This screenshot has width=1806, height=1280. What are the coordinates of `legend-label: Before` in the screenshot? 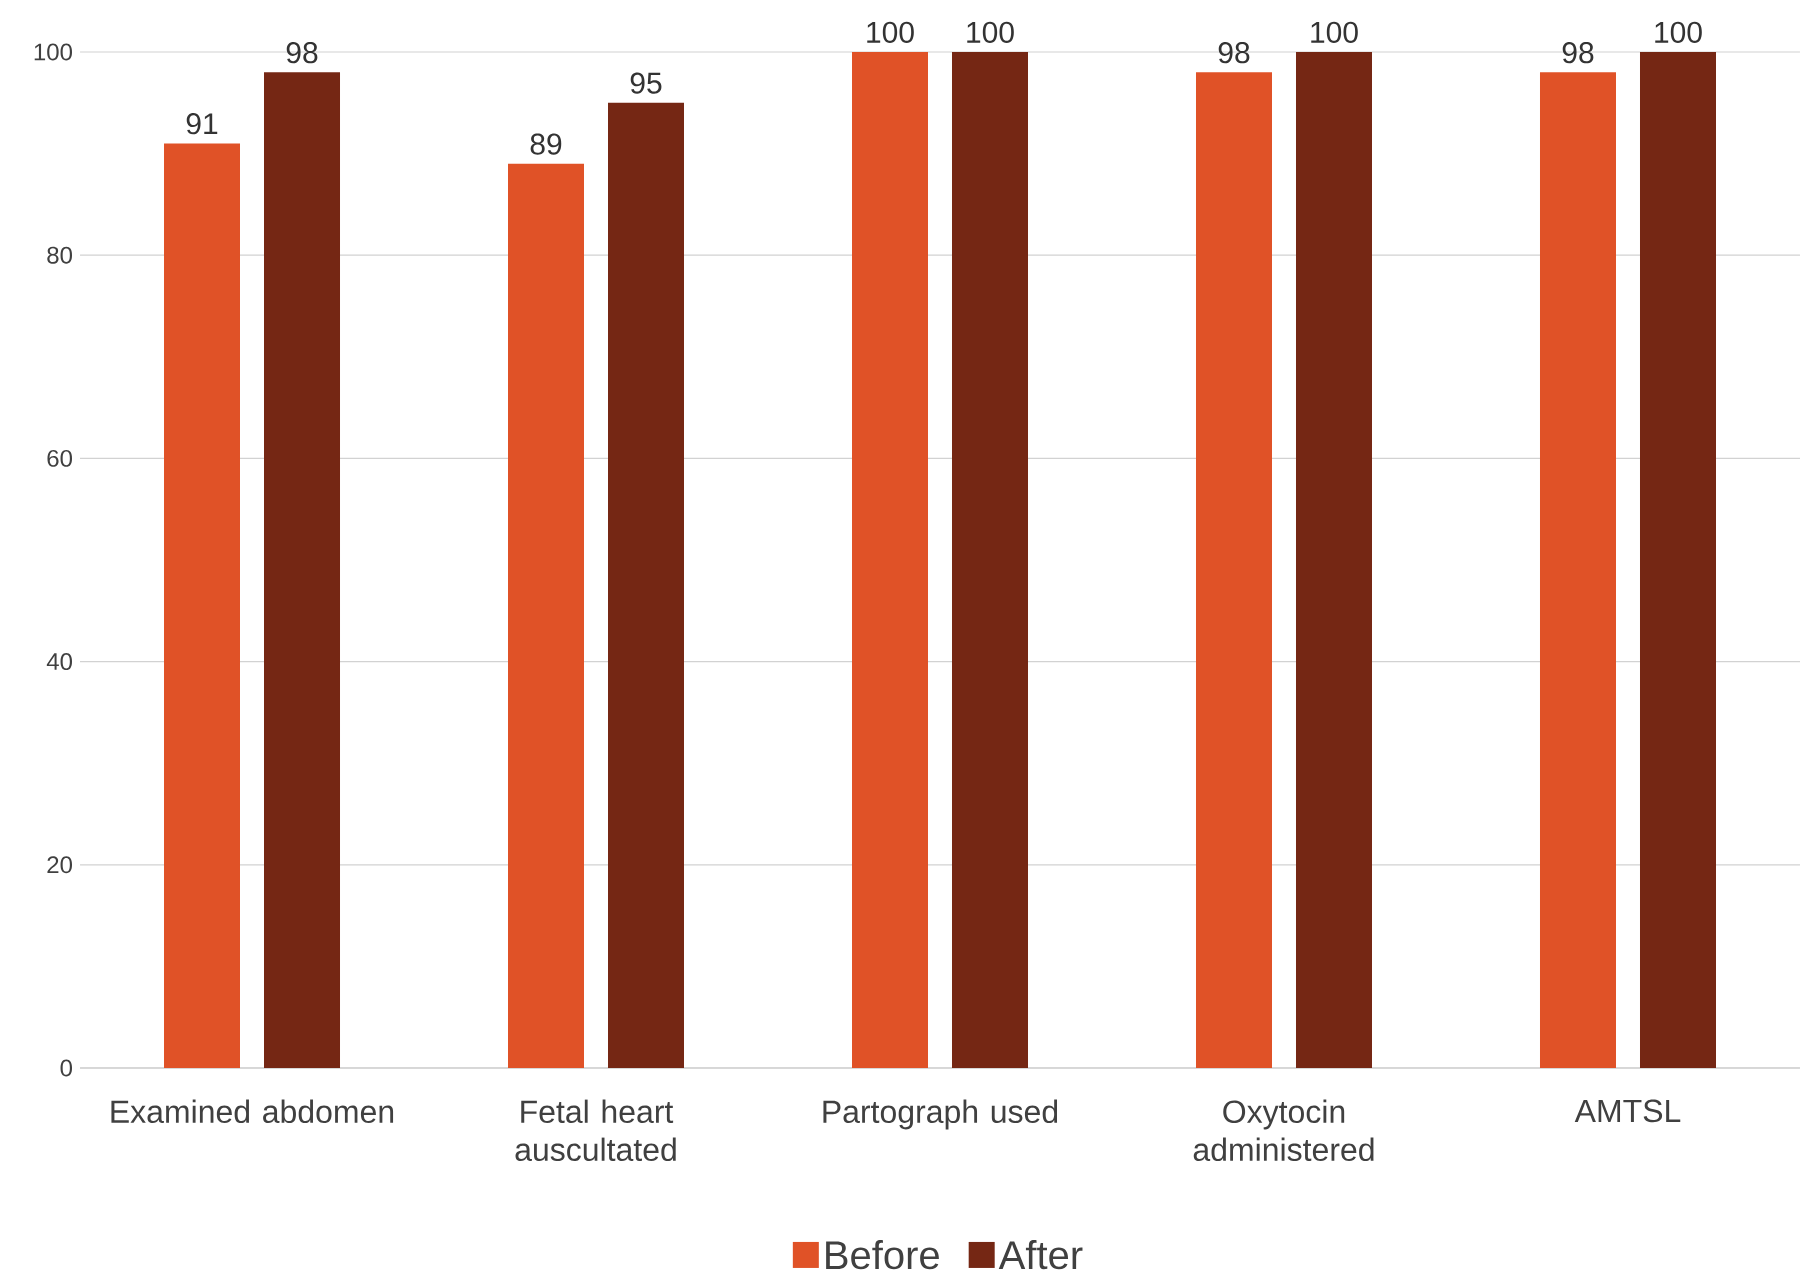 It's located at (882, 1254).